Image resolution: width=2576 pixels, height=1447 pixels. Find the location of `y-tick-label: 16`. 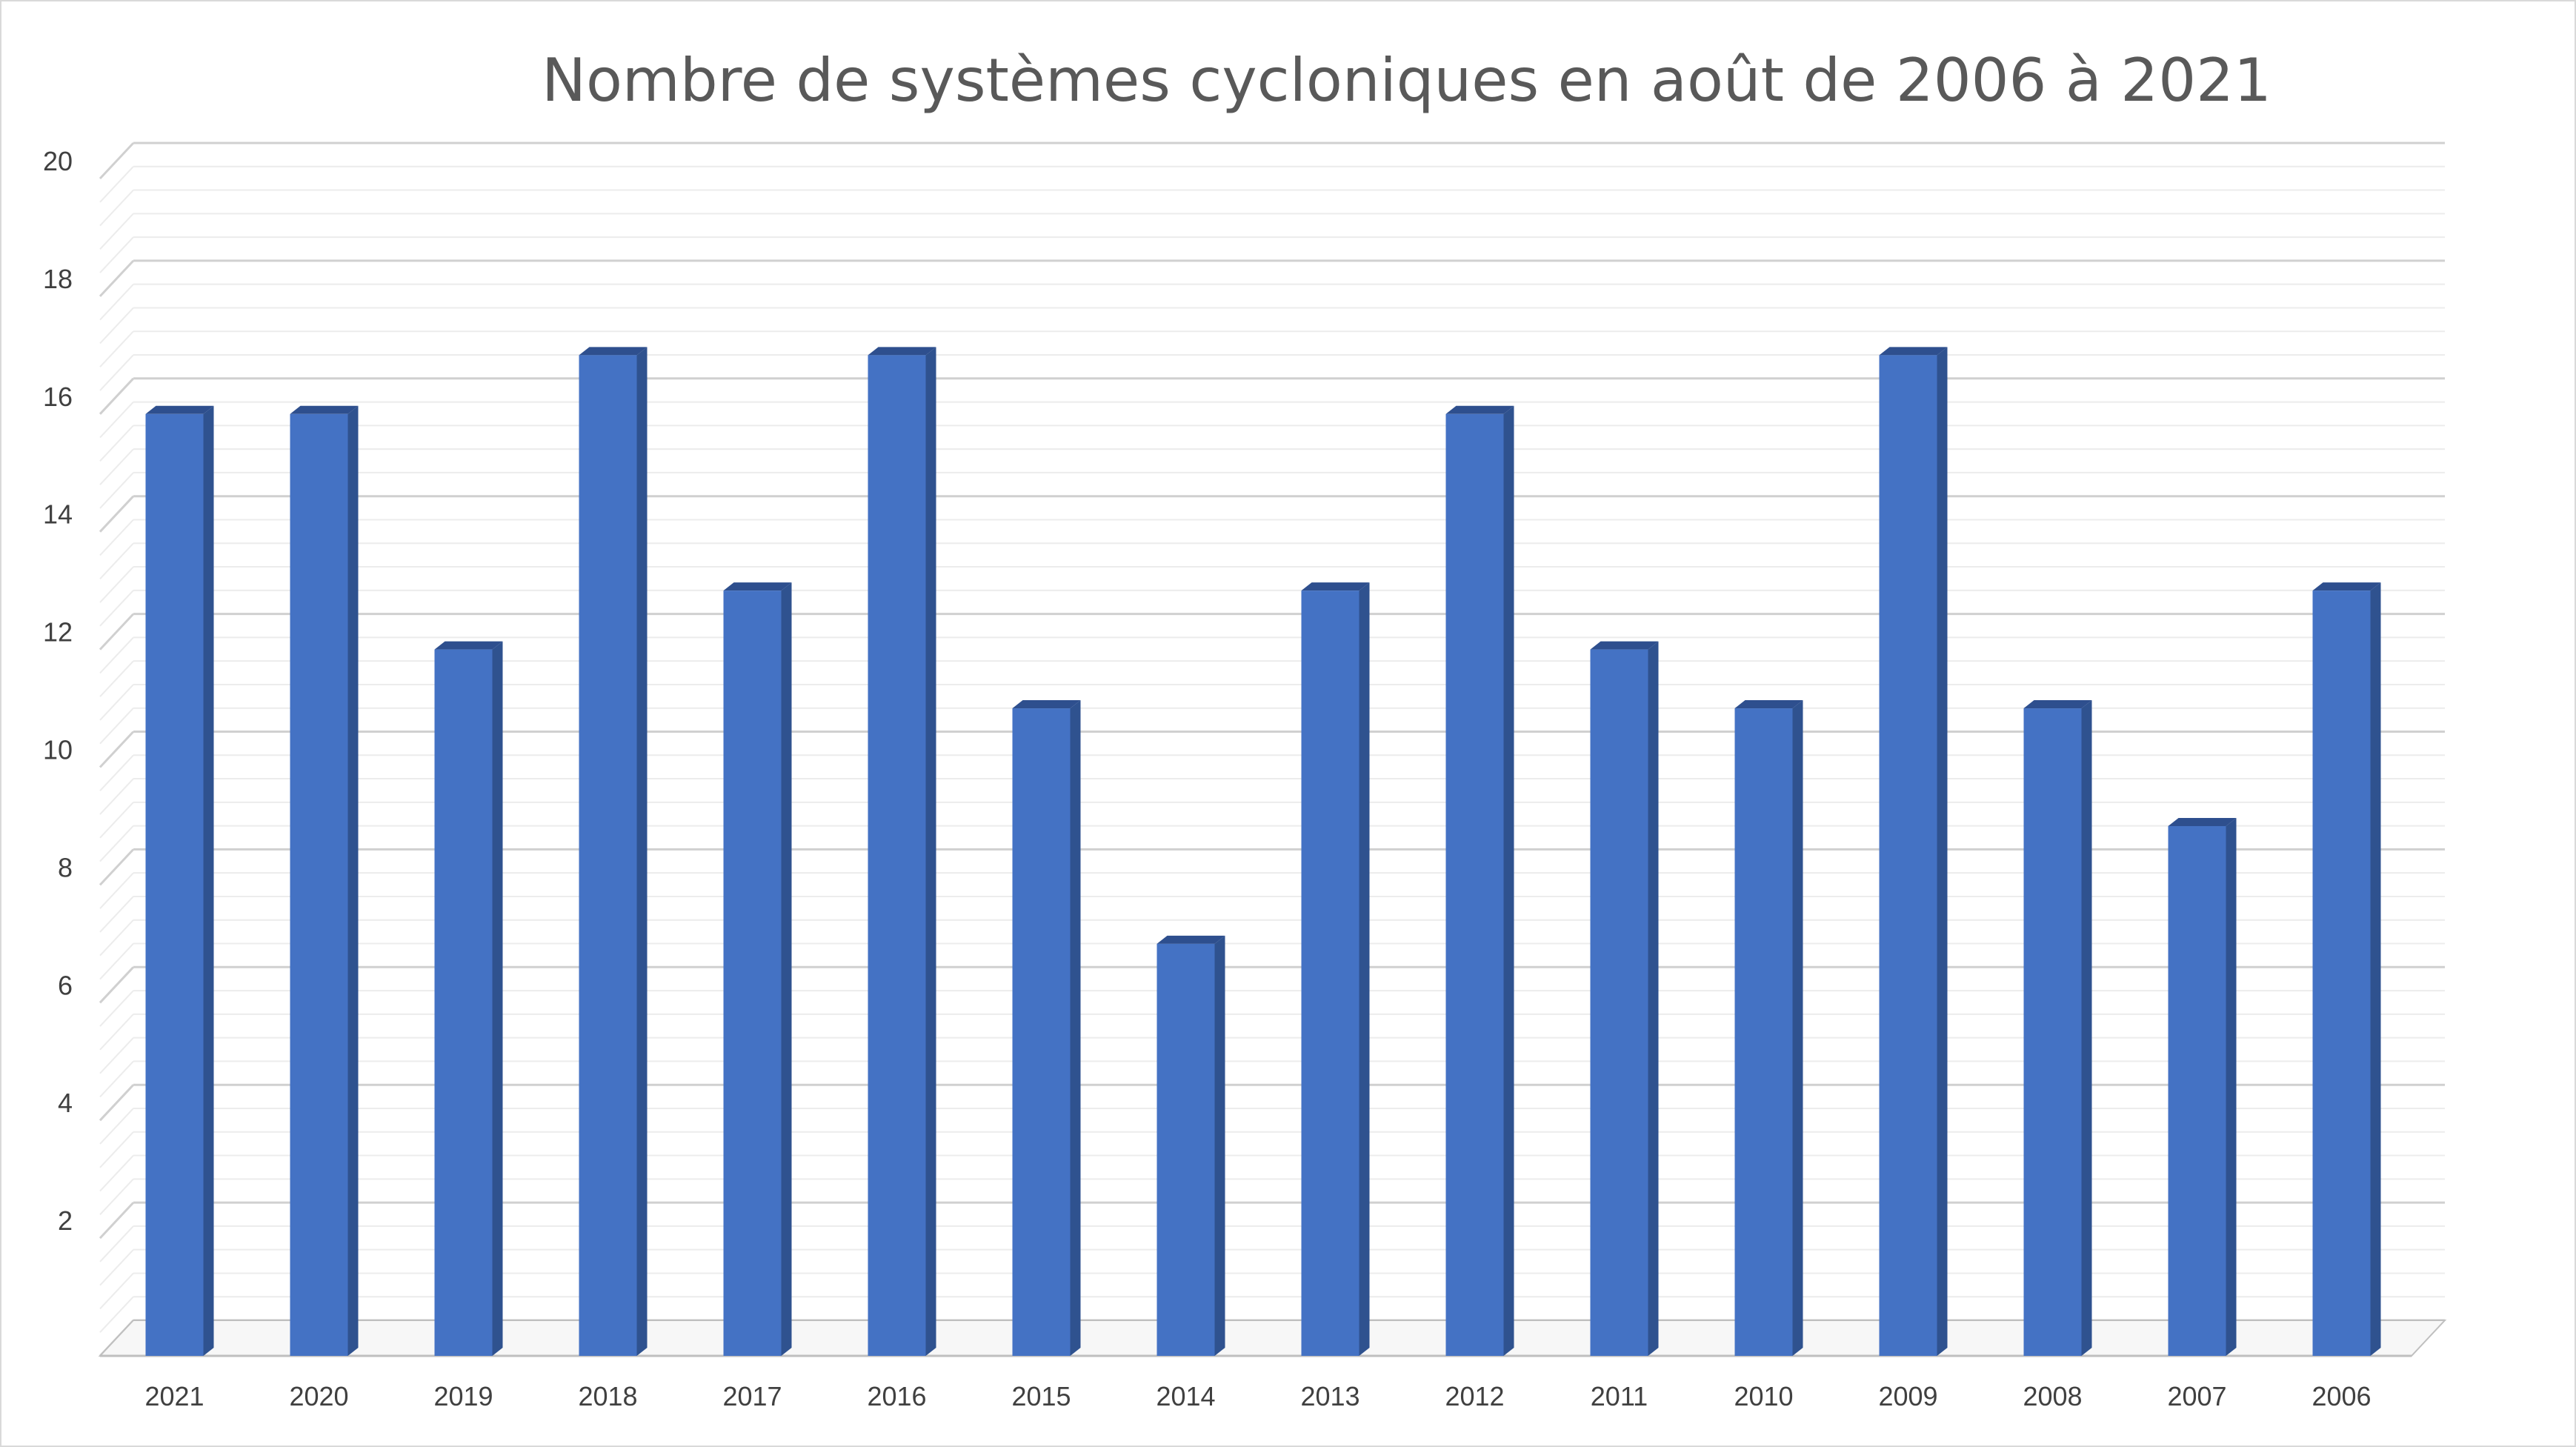

y-tick-label: 16 is located at coordinates (58, 397).